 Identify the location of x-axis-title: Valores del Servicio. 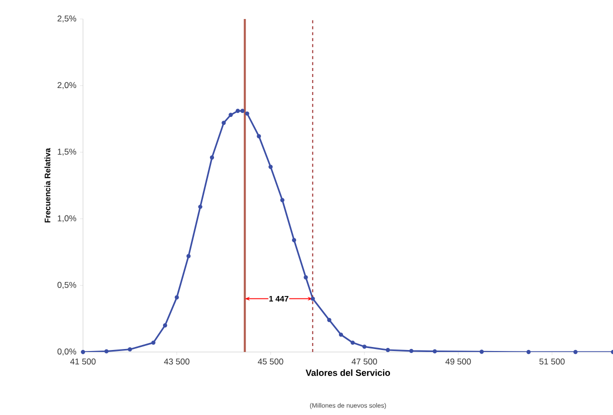
(348, 372).